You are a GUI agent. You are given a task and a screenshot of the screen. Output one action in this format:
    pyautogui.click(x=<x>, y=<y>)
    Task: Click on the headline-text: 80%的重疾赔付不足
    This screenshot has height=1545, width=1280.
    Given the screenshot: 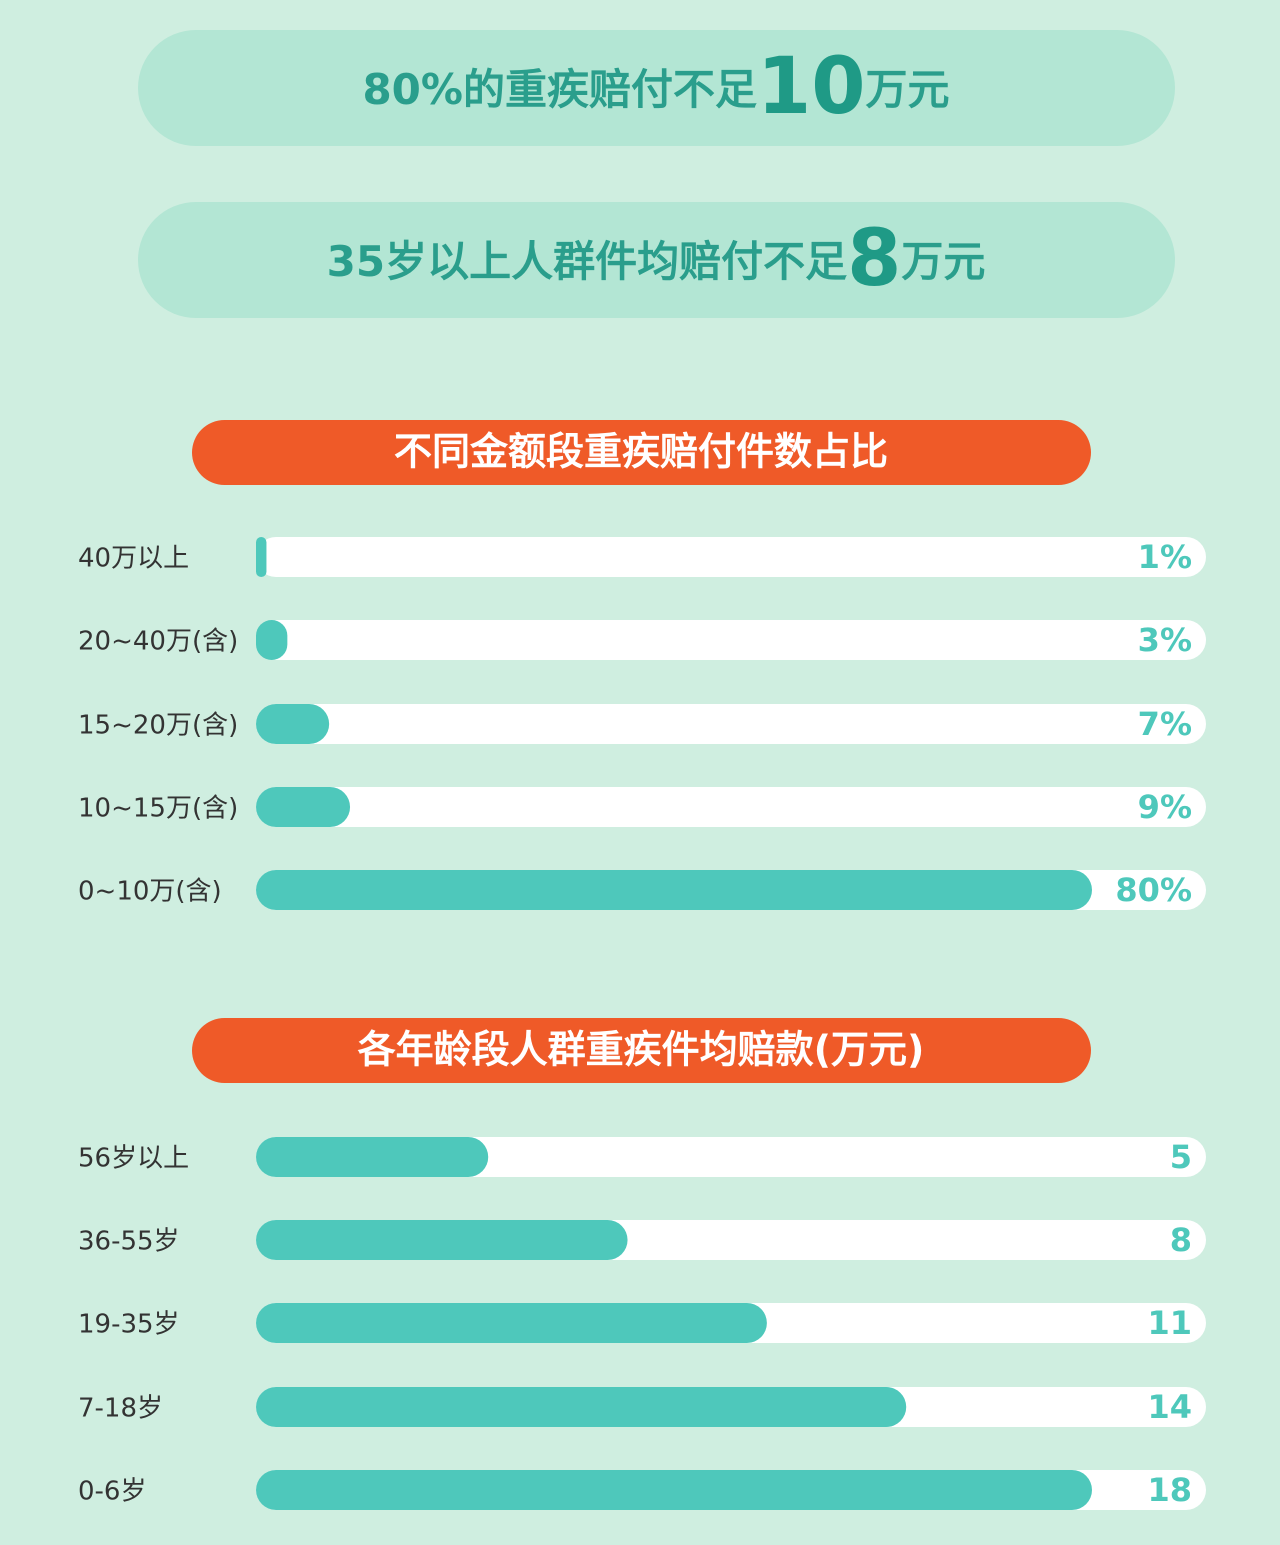 What is the action you would take?
    pyautogui.click(x=559, y=89)
    